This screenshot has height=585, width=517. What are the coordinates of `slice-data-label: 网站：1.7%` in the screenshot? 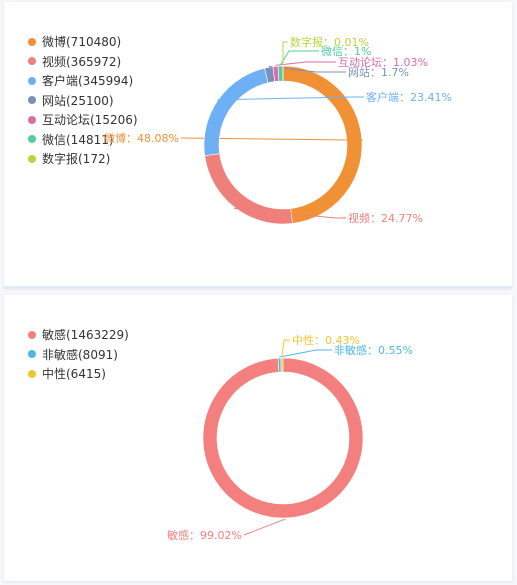 It's located at (378, 72).